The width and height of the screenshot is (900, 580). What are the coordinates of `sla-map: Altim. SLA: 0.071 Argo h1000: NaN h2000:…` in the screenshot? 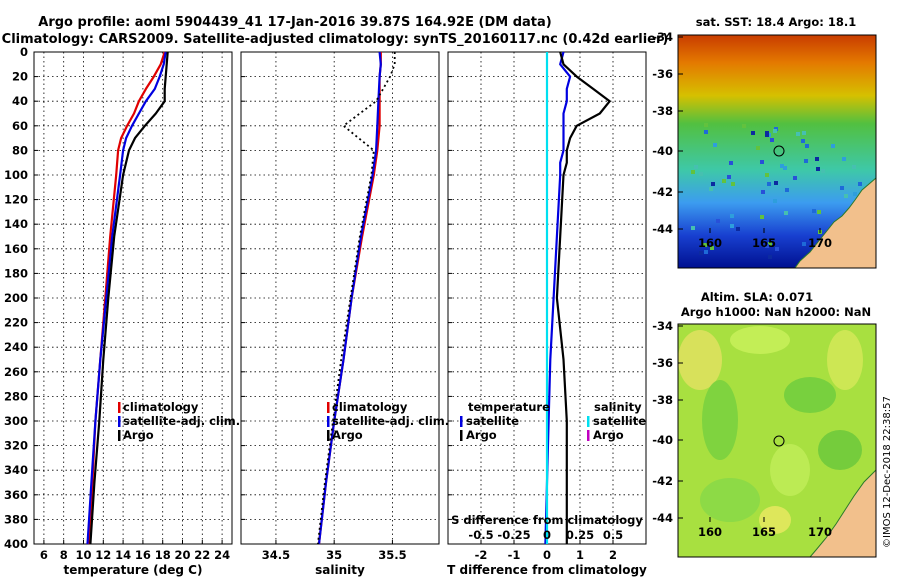 It's located at (764, 424).